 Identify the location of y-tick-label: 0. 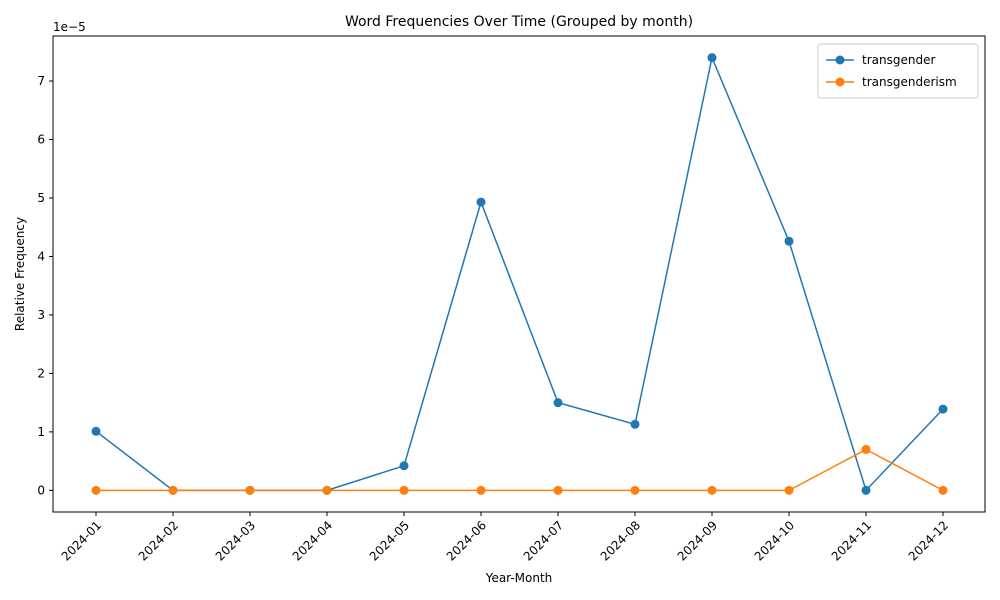
(41, 490).